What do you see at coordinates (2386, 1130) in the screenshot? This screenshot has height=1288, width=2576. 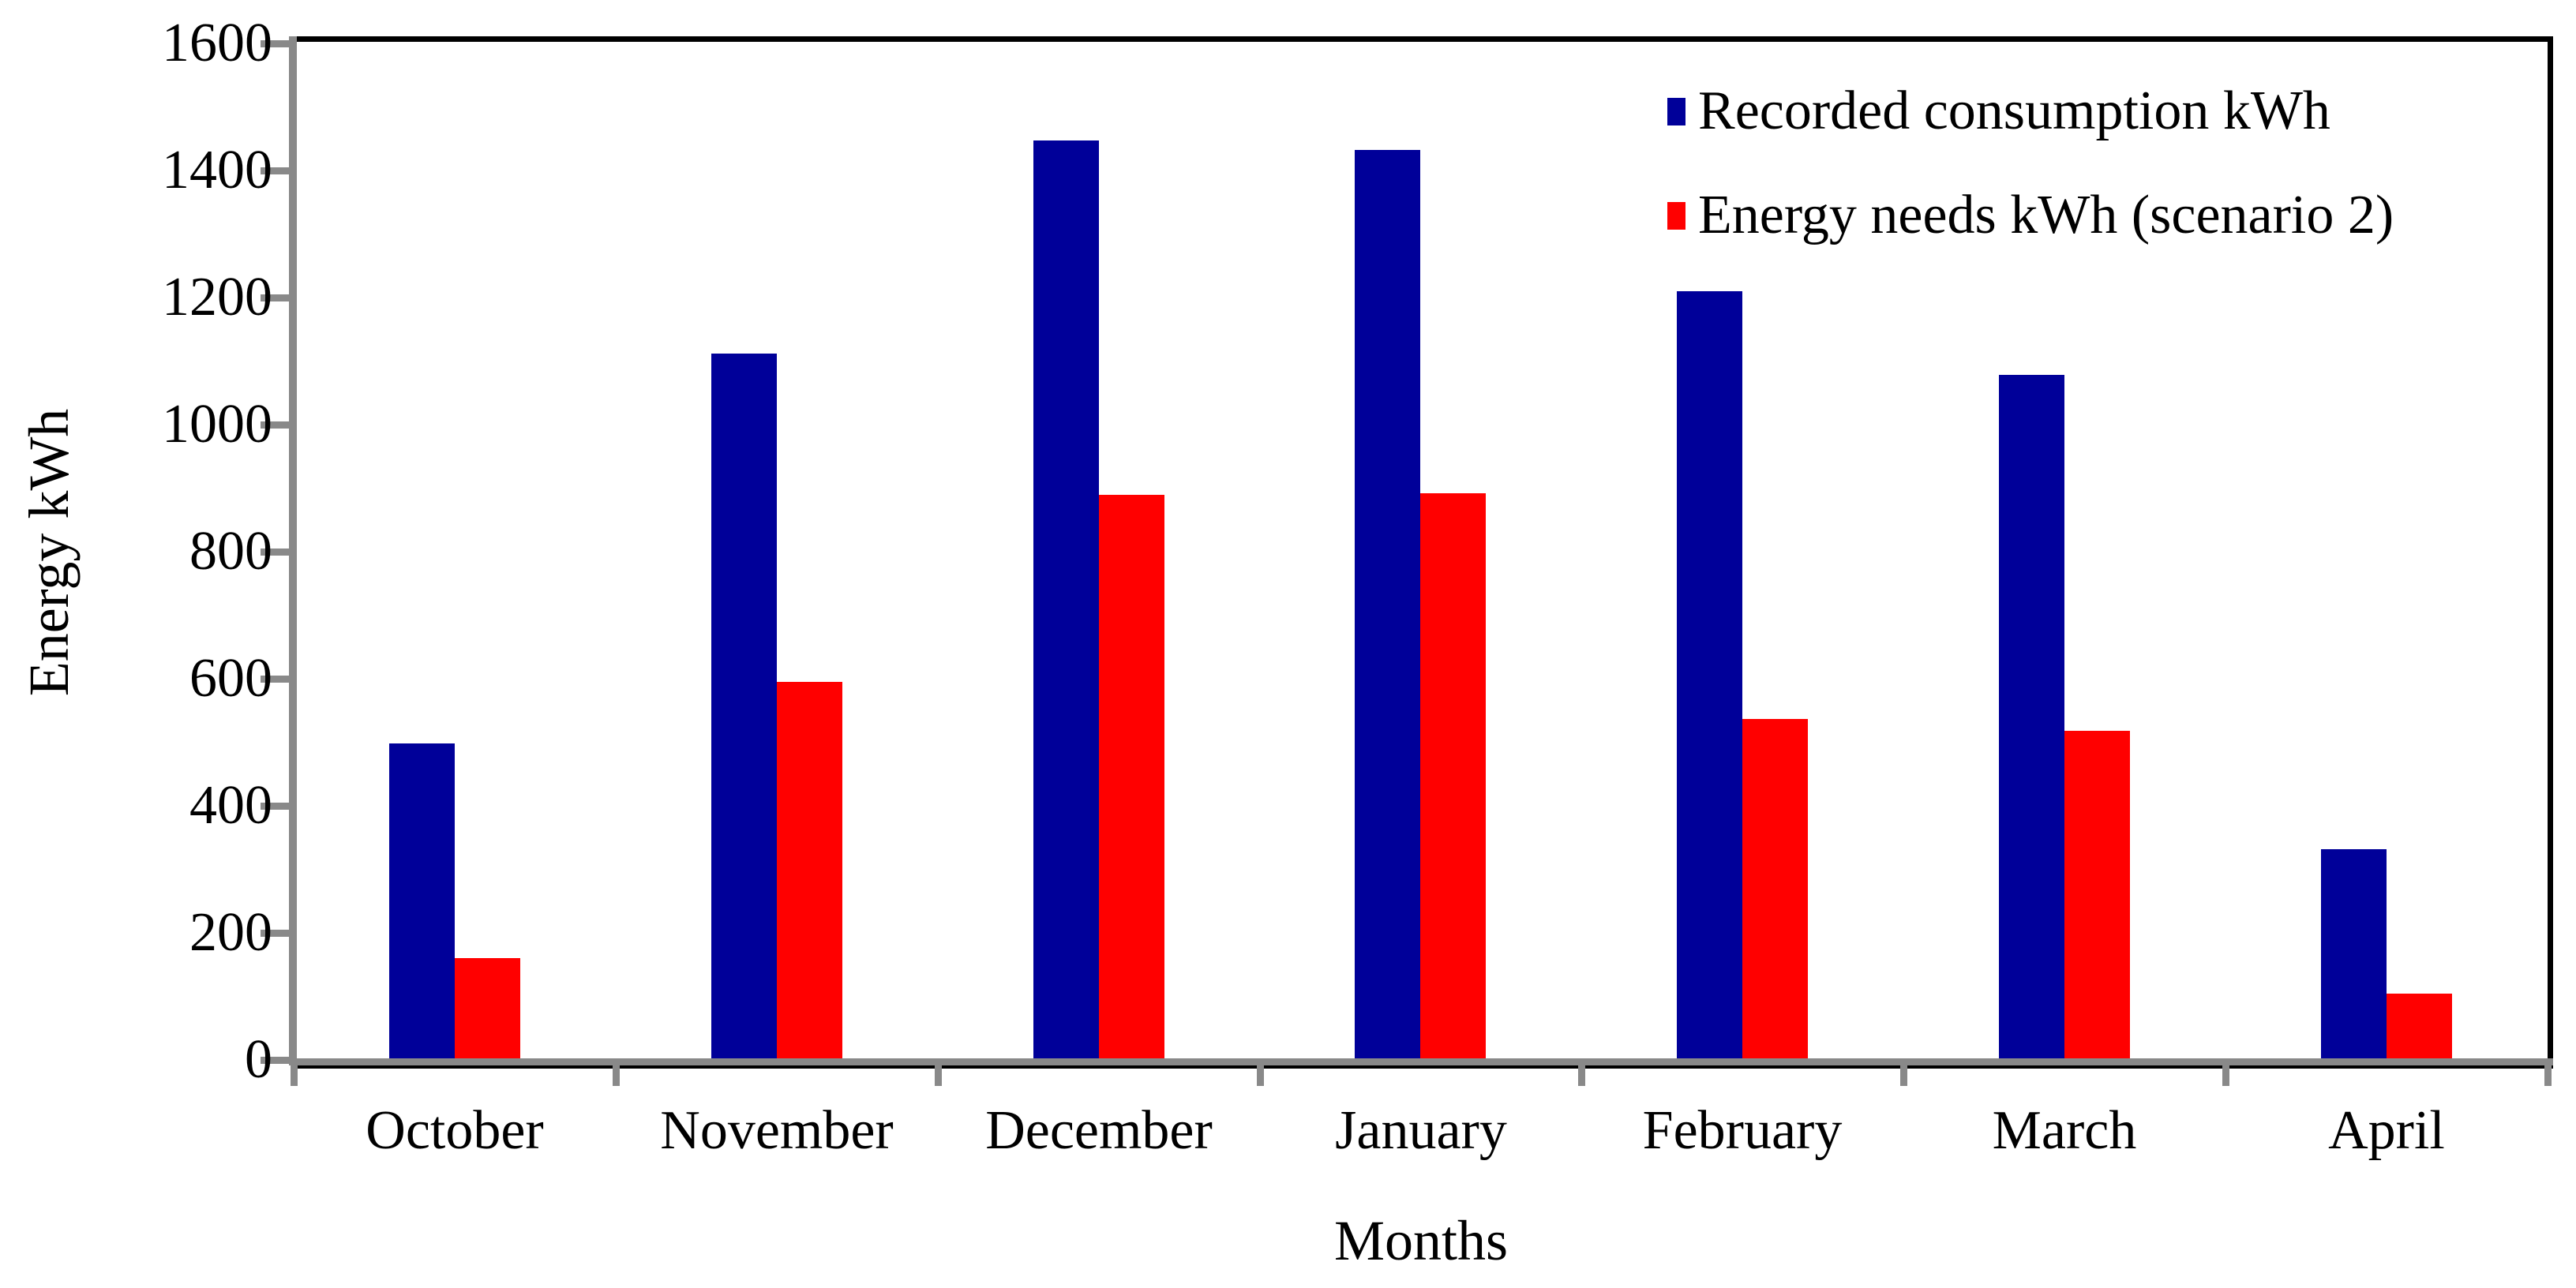 I see `x-category-label: April` at bounding box center [2386, 1130].